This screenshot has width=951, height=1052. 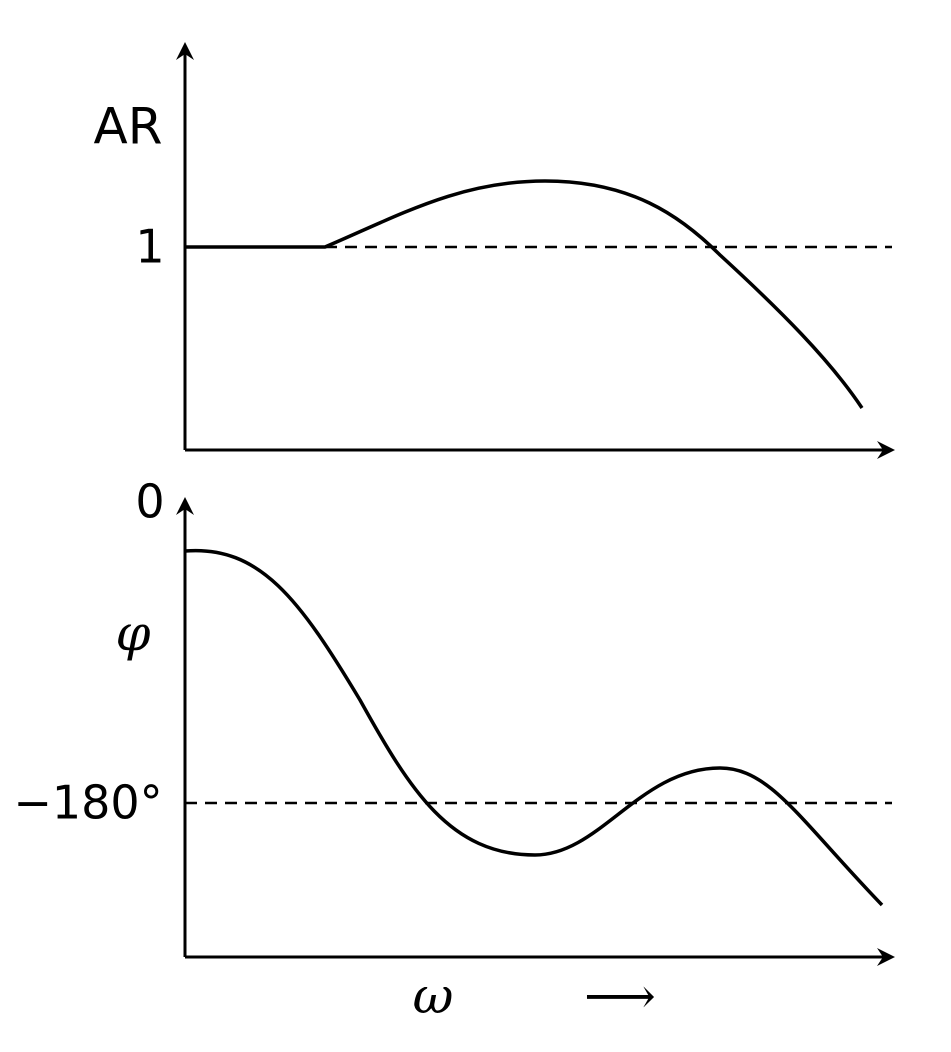 I want to click on top-label: 0, so click(x=149, y=502).